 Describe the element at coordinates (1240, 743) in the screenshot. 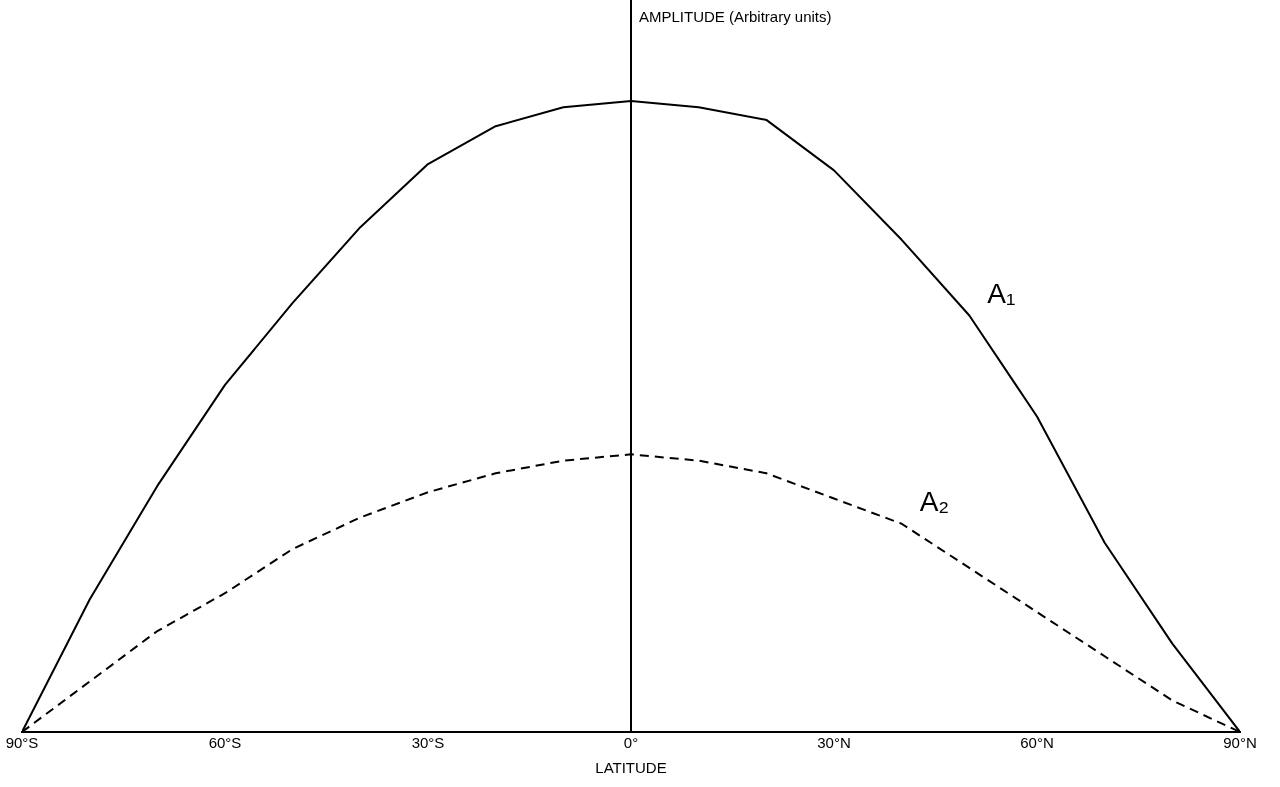

I see `x-tick-label: 90°N` at that location.